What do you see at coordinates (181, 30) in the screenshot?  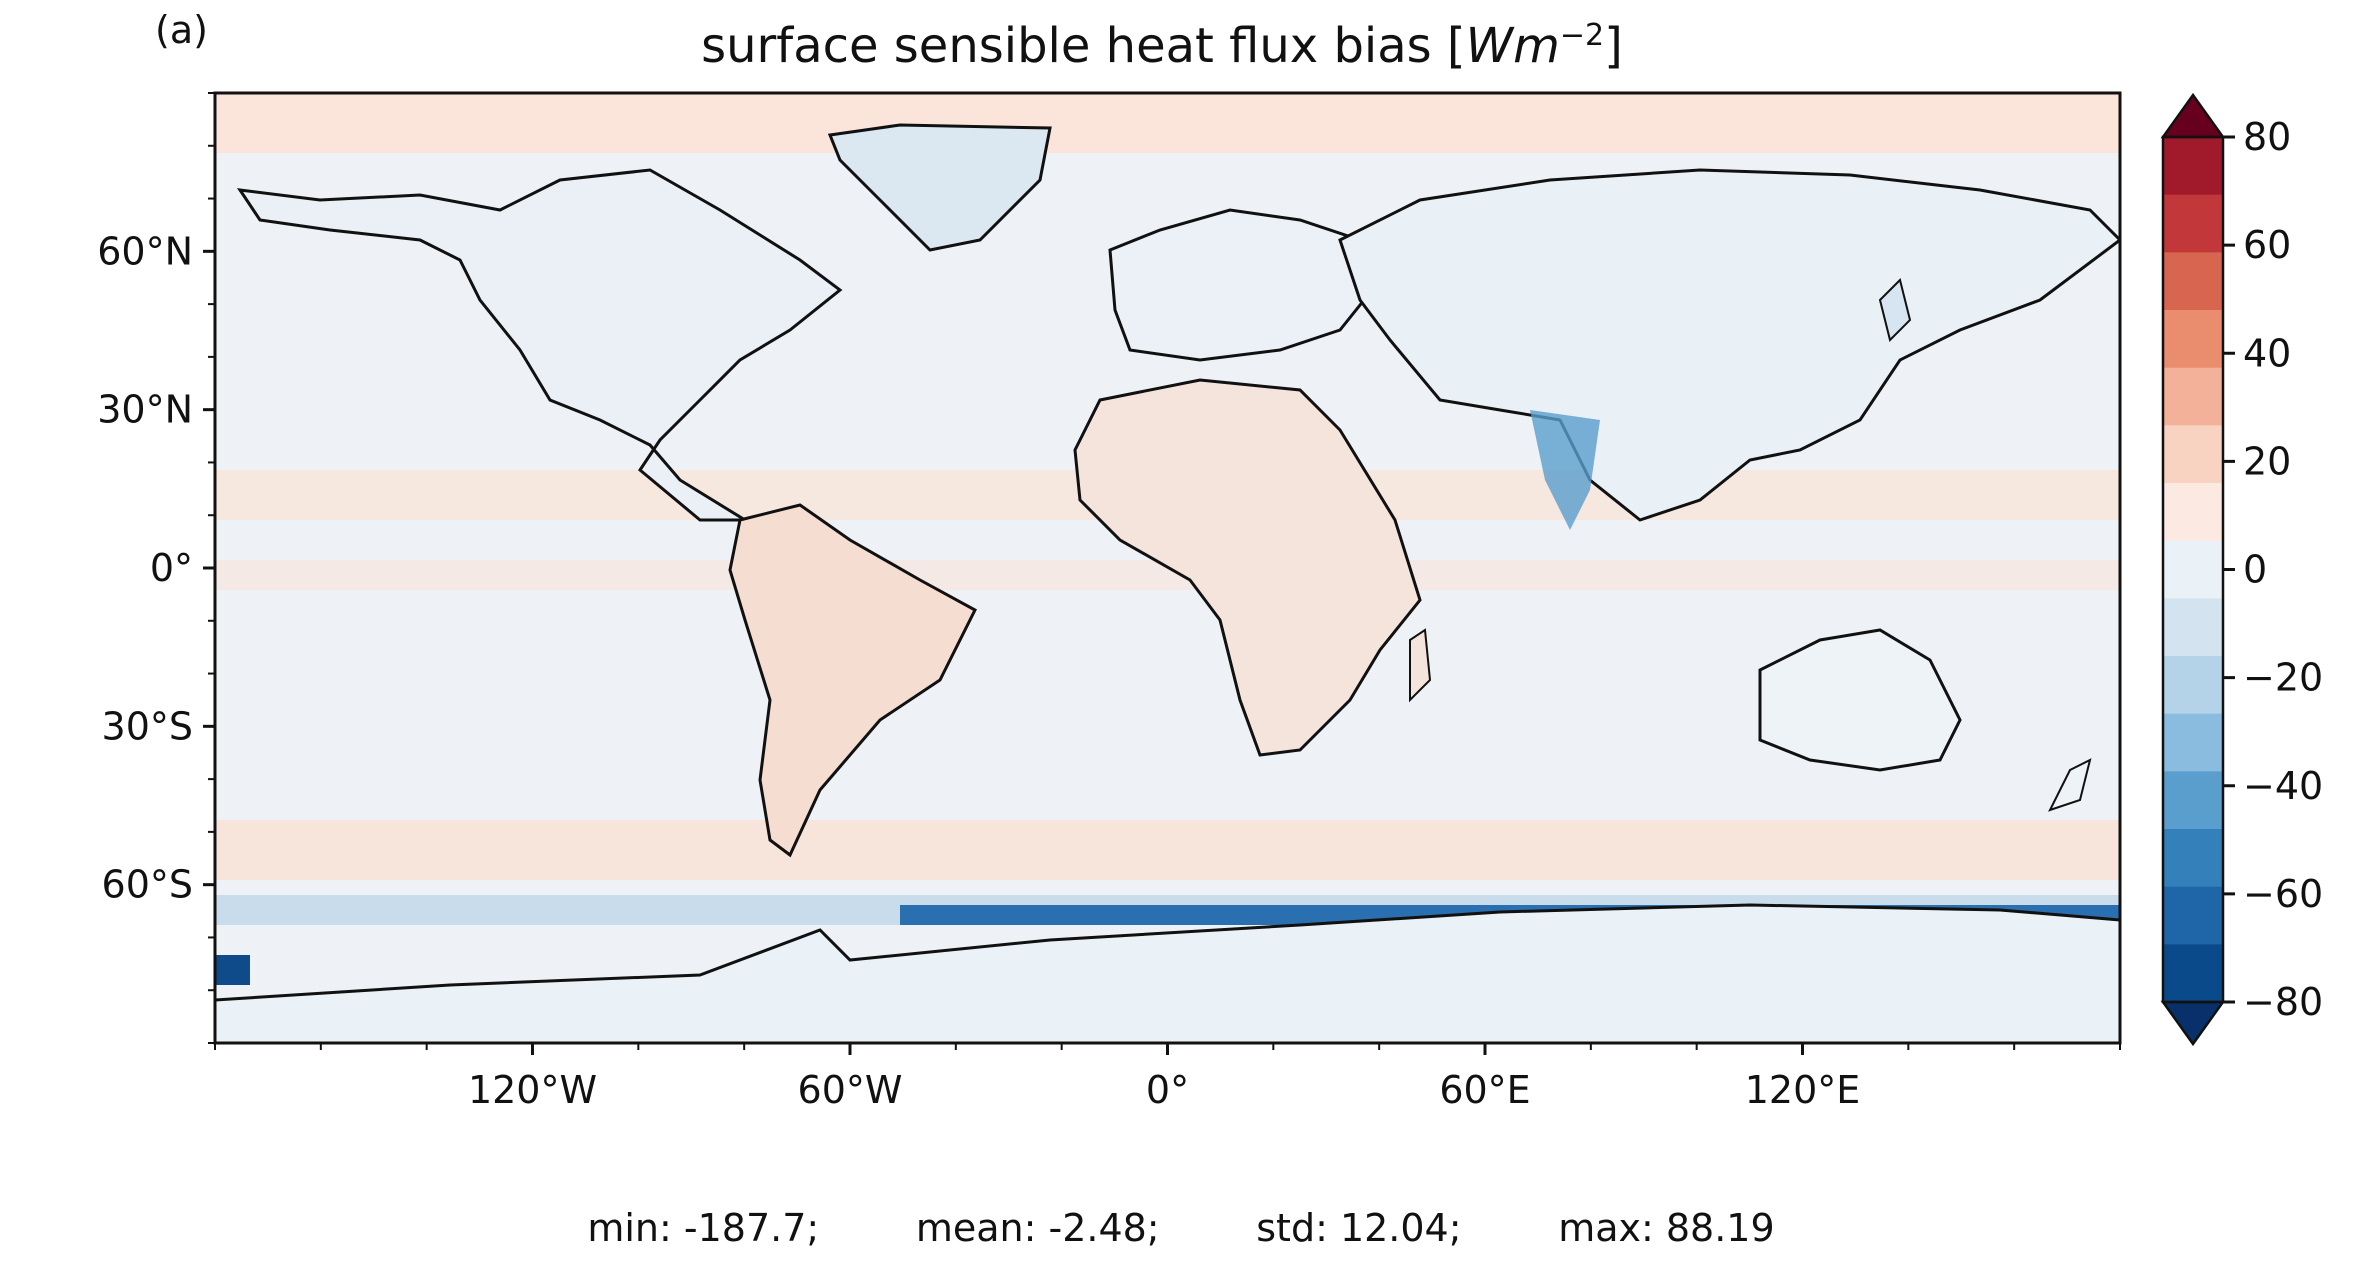 I see `panel-label: (a)` at bounding box center [181, 30].